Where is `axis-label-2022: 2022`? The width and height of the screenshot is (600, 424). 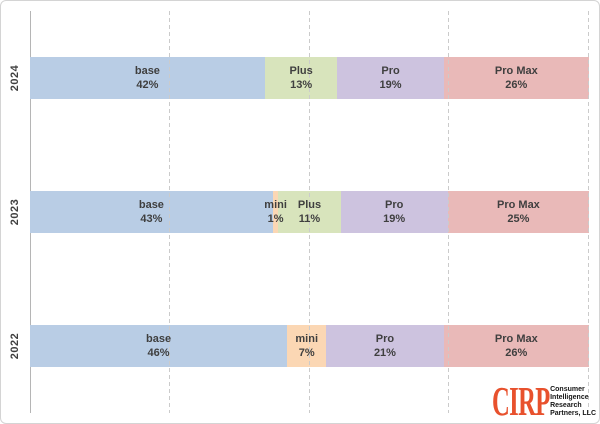 axis-label-2022: 2022 is located at coordinates (15, 346).